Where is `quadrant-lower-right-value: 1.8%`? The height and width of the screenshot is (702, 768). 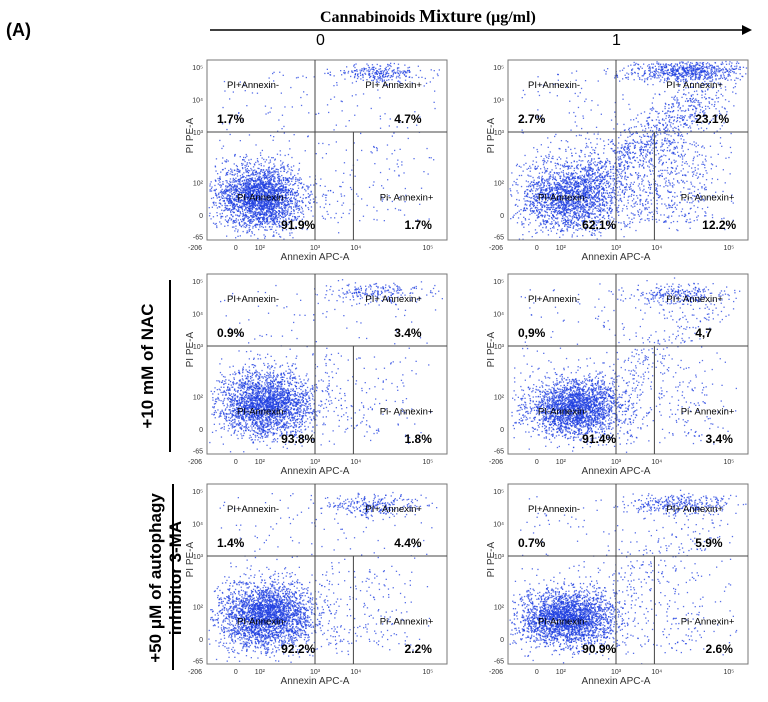
quadrant-lower-right-value: 1.8% is located at coordinates (419, 439).